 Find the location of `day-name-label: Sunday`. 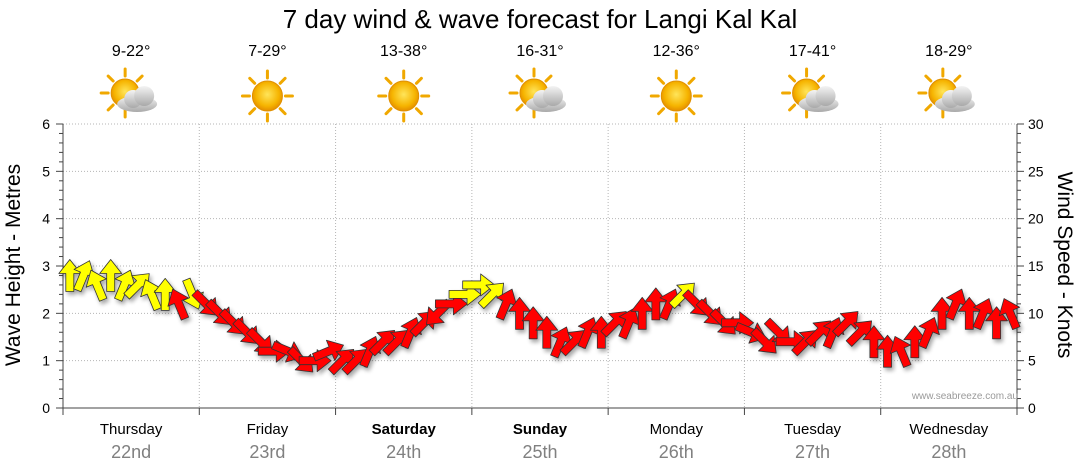

day-name-label: Sunday is located at coordinates (540, 429).